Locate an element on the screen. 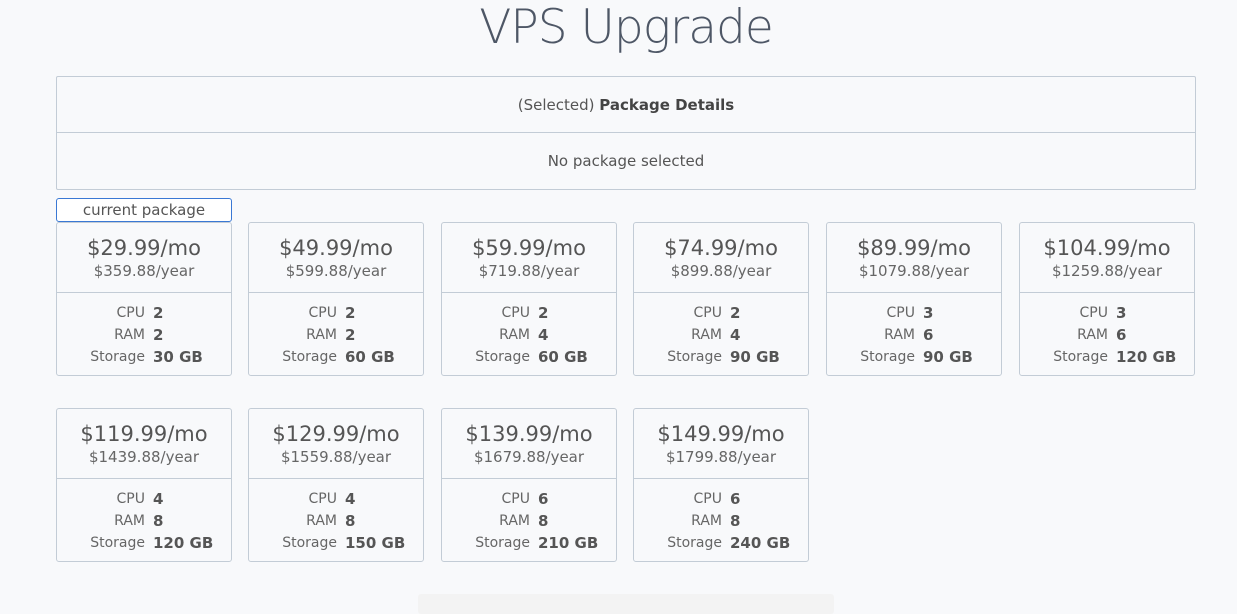 The width and height of the screenshot is (1237, 614). spec-cpu: CPU 4 is located at coordinates (336, 499).